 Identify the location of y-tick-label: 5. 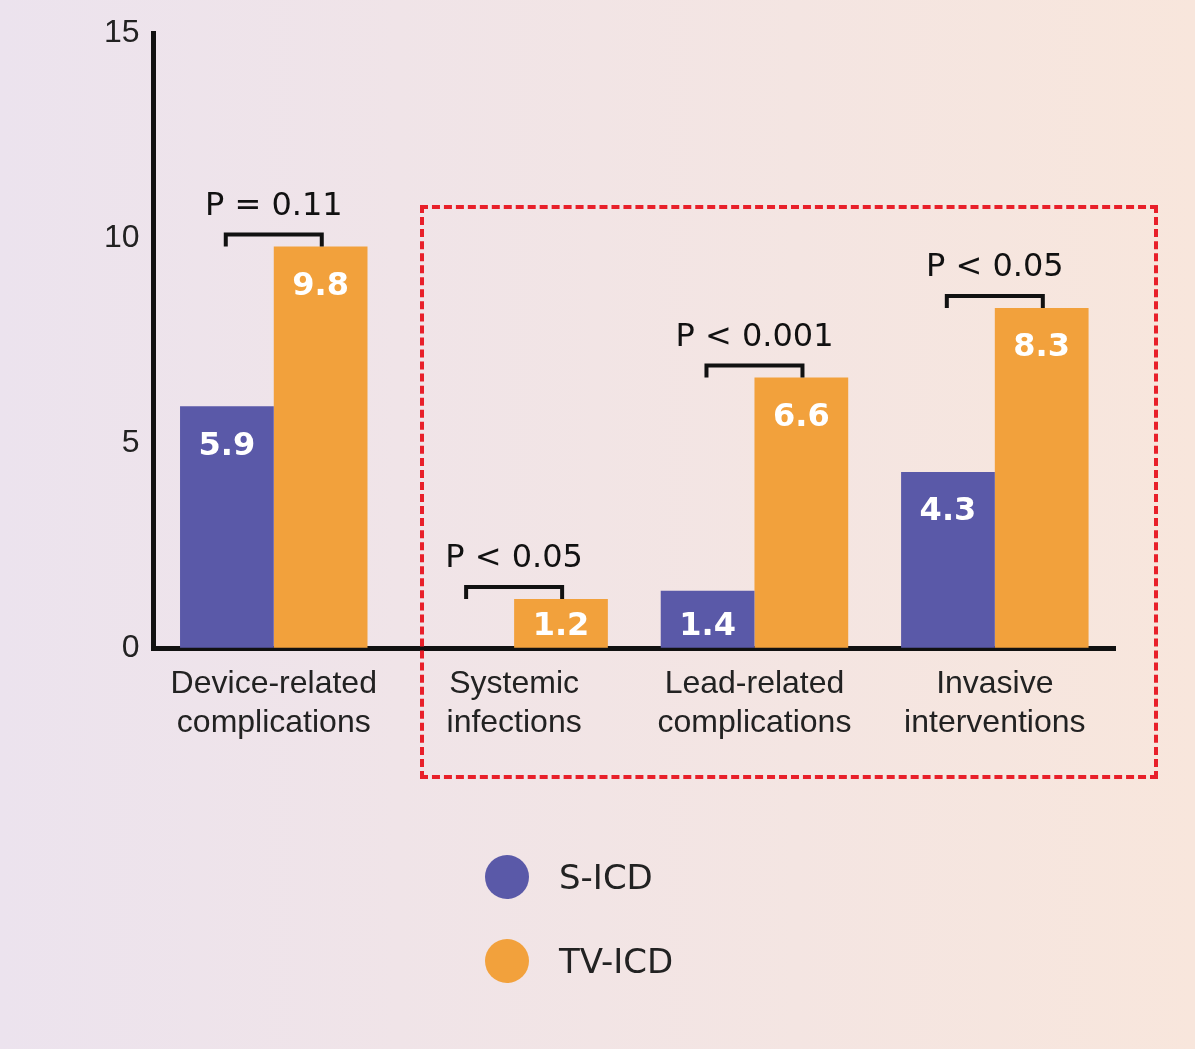
(130, 441).